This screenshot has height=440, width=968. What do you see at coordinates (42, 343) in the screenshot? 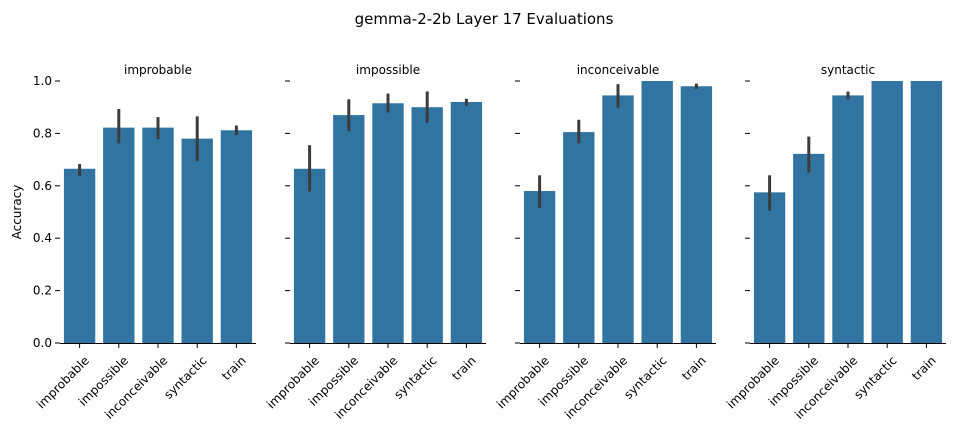
I see `y-tick-label: 0.0` at bounding box center [42, 343].